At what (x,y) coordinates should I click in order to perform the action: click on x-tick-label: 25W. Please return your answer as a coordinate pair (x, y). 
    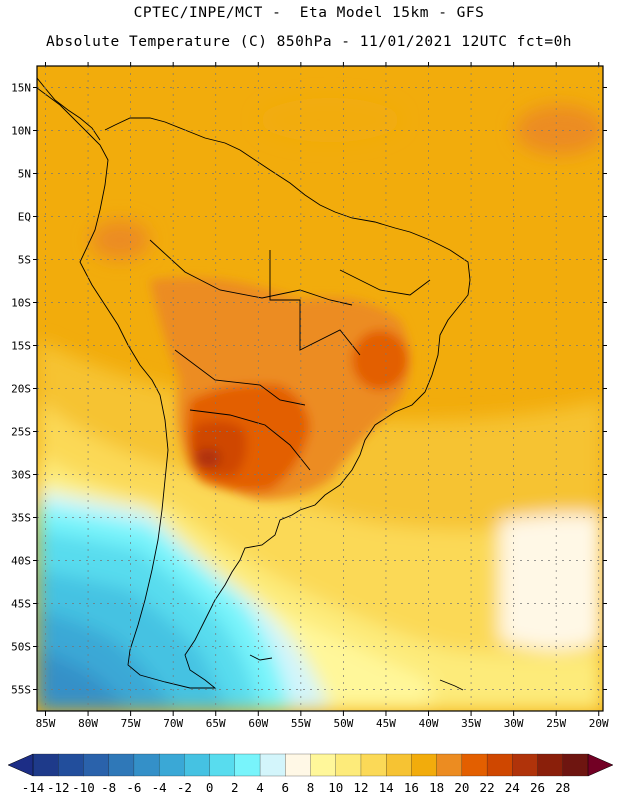
    Looking at the image, I should click on (556, 723).